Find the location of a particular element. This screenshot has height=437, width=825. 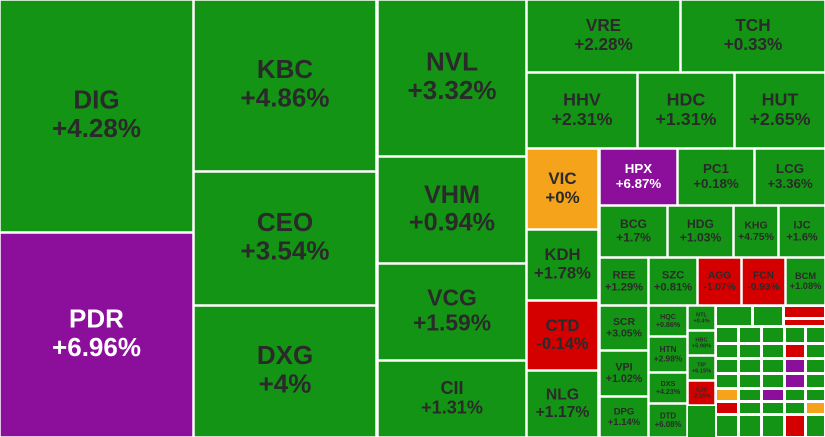

tile-group: BCM+1.08% is located at coordinates (805, 281).